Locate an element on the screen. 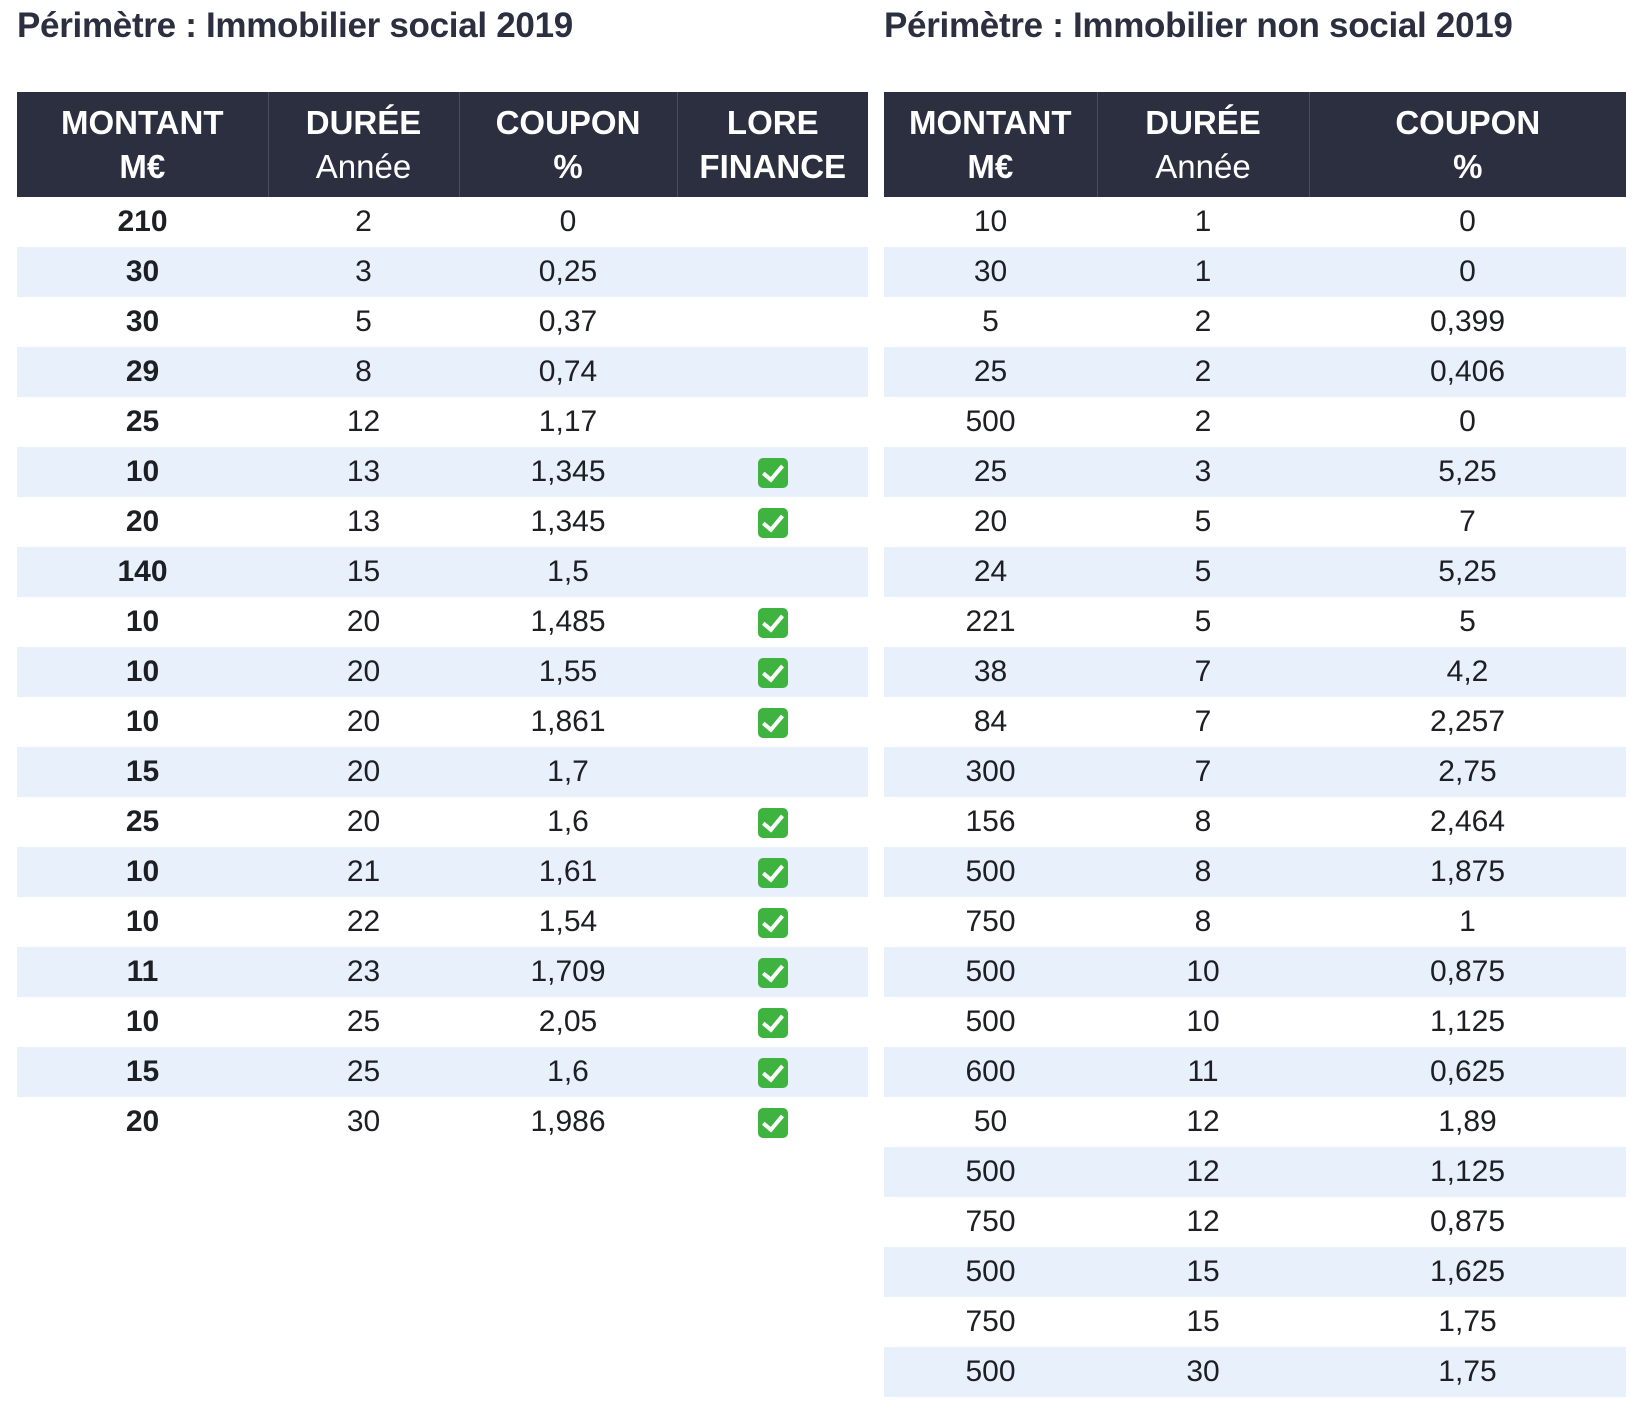 Image resolution: width=1650 pixels, height=1418 pixels. montant-cell: 84 is located at coordinates (990, 722).